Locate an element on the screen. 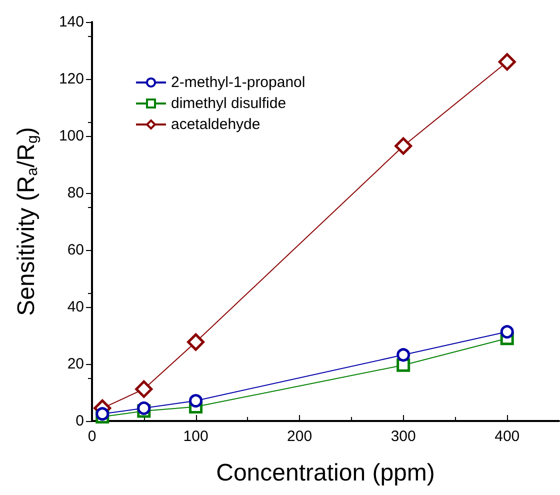 This screenshot has width=560, height=495. y-tick-label: 0 is located at coordinates (80, 421).